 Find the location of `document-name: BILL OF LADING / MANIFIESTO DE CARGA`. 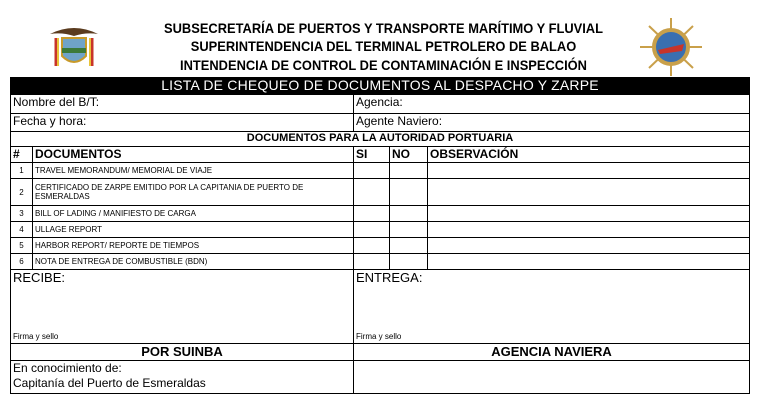

document-name: BILL OF LADING / MANIFIESTO DE CARGA is located at coordinates (115, 213).